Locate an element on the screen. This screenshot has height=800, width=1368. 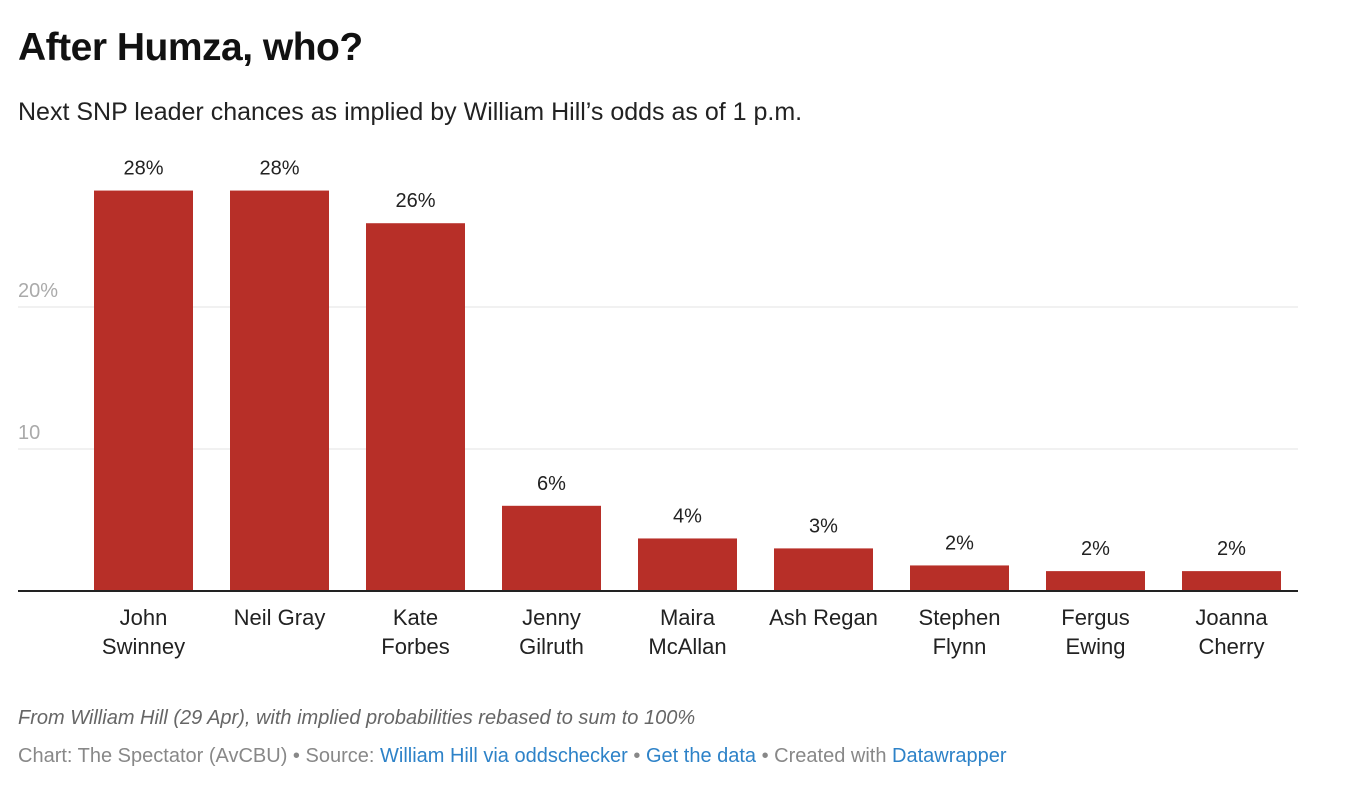
data-label: 26% is located at coordinates (415, 201).